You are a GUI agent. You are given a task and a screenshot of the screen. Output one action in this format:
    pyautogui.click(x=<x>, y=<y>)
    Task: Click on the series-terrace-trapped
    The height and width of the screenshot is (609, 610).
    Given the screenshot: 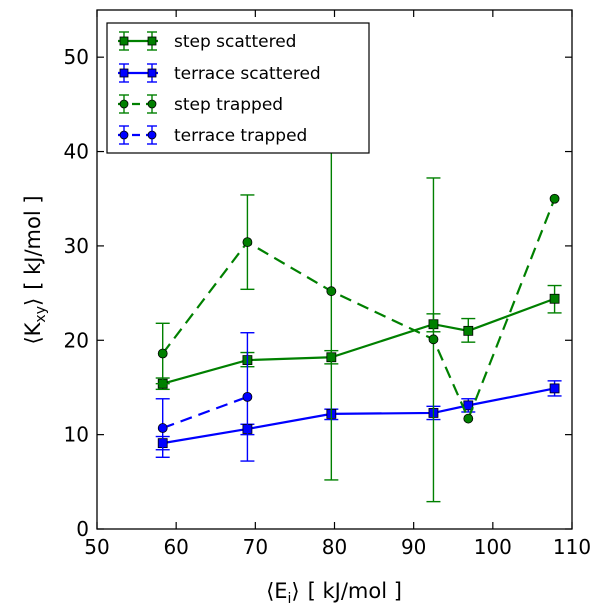 What is the action you would take?
    pyautogui.click(x=205, y=397)
    